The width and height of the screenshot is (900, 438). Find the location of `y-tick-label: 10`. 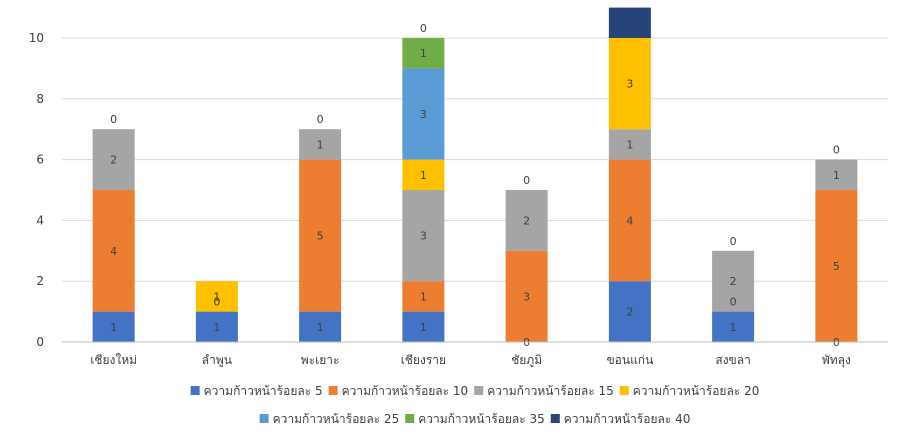

y-tick-label: 10 is located at coordinates (36, 38).